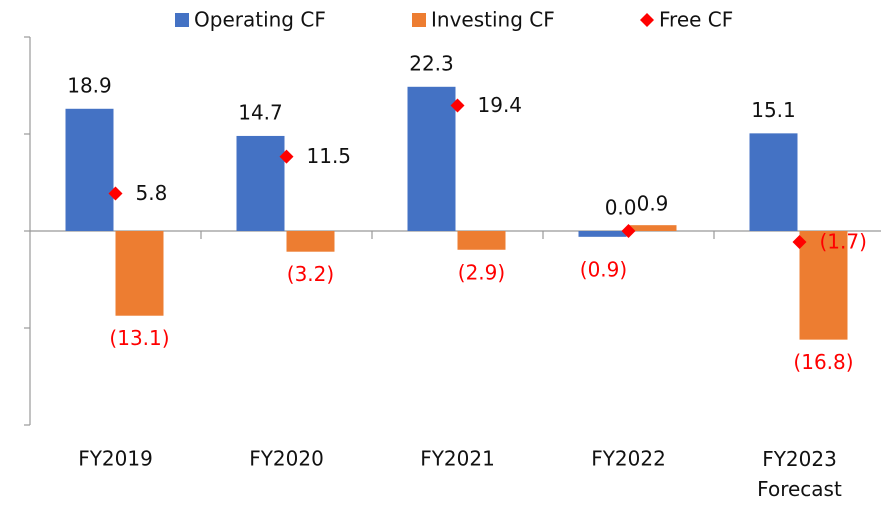  What do you see at coordinates (500, 105) in the screenshot?
I see `data-label: 19.4` at bounding box center [500, 105].